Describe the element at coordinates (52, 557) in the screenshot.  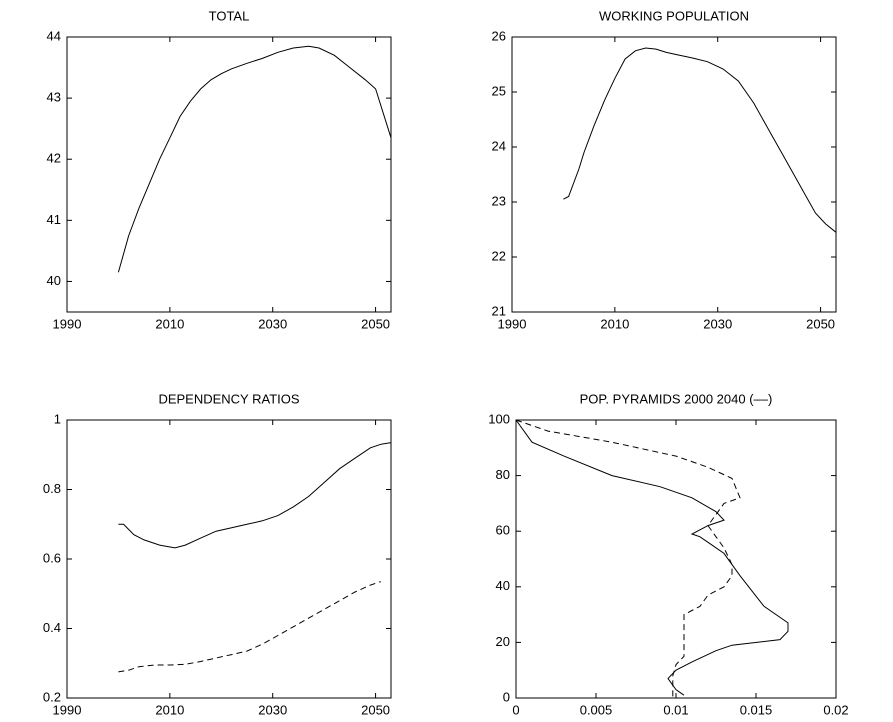
I see `y-tick-label: 0.6` at that location.